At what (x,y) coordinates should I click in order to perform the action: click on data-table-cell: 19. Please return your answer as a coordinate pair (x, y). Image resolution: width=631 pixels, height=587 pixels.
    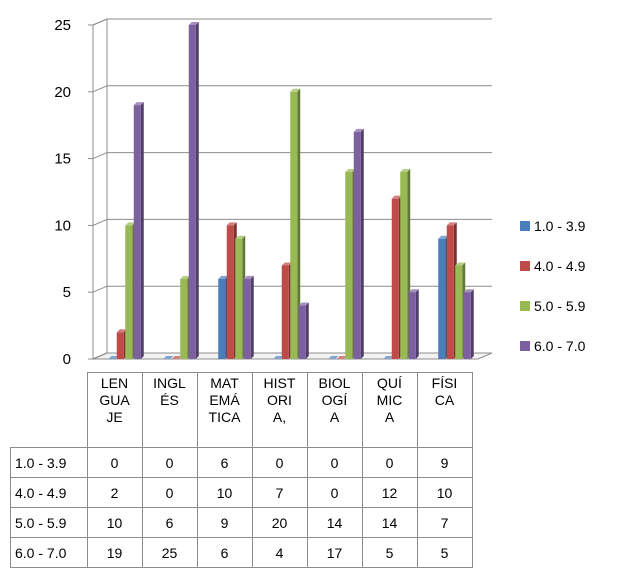
    Looking at the image, I should click on (114, 552).